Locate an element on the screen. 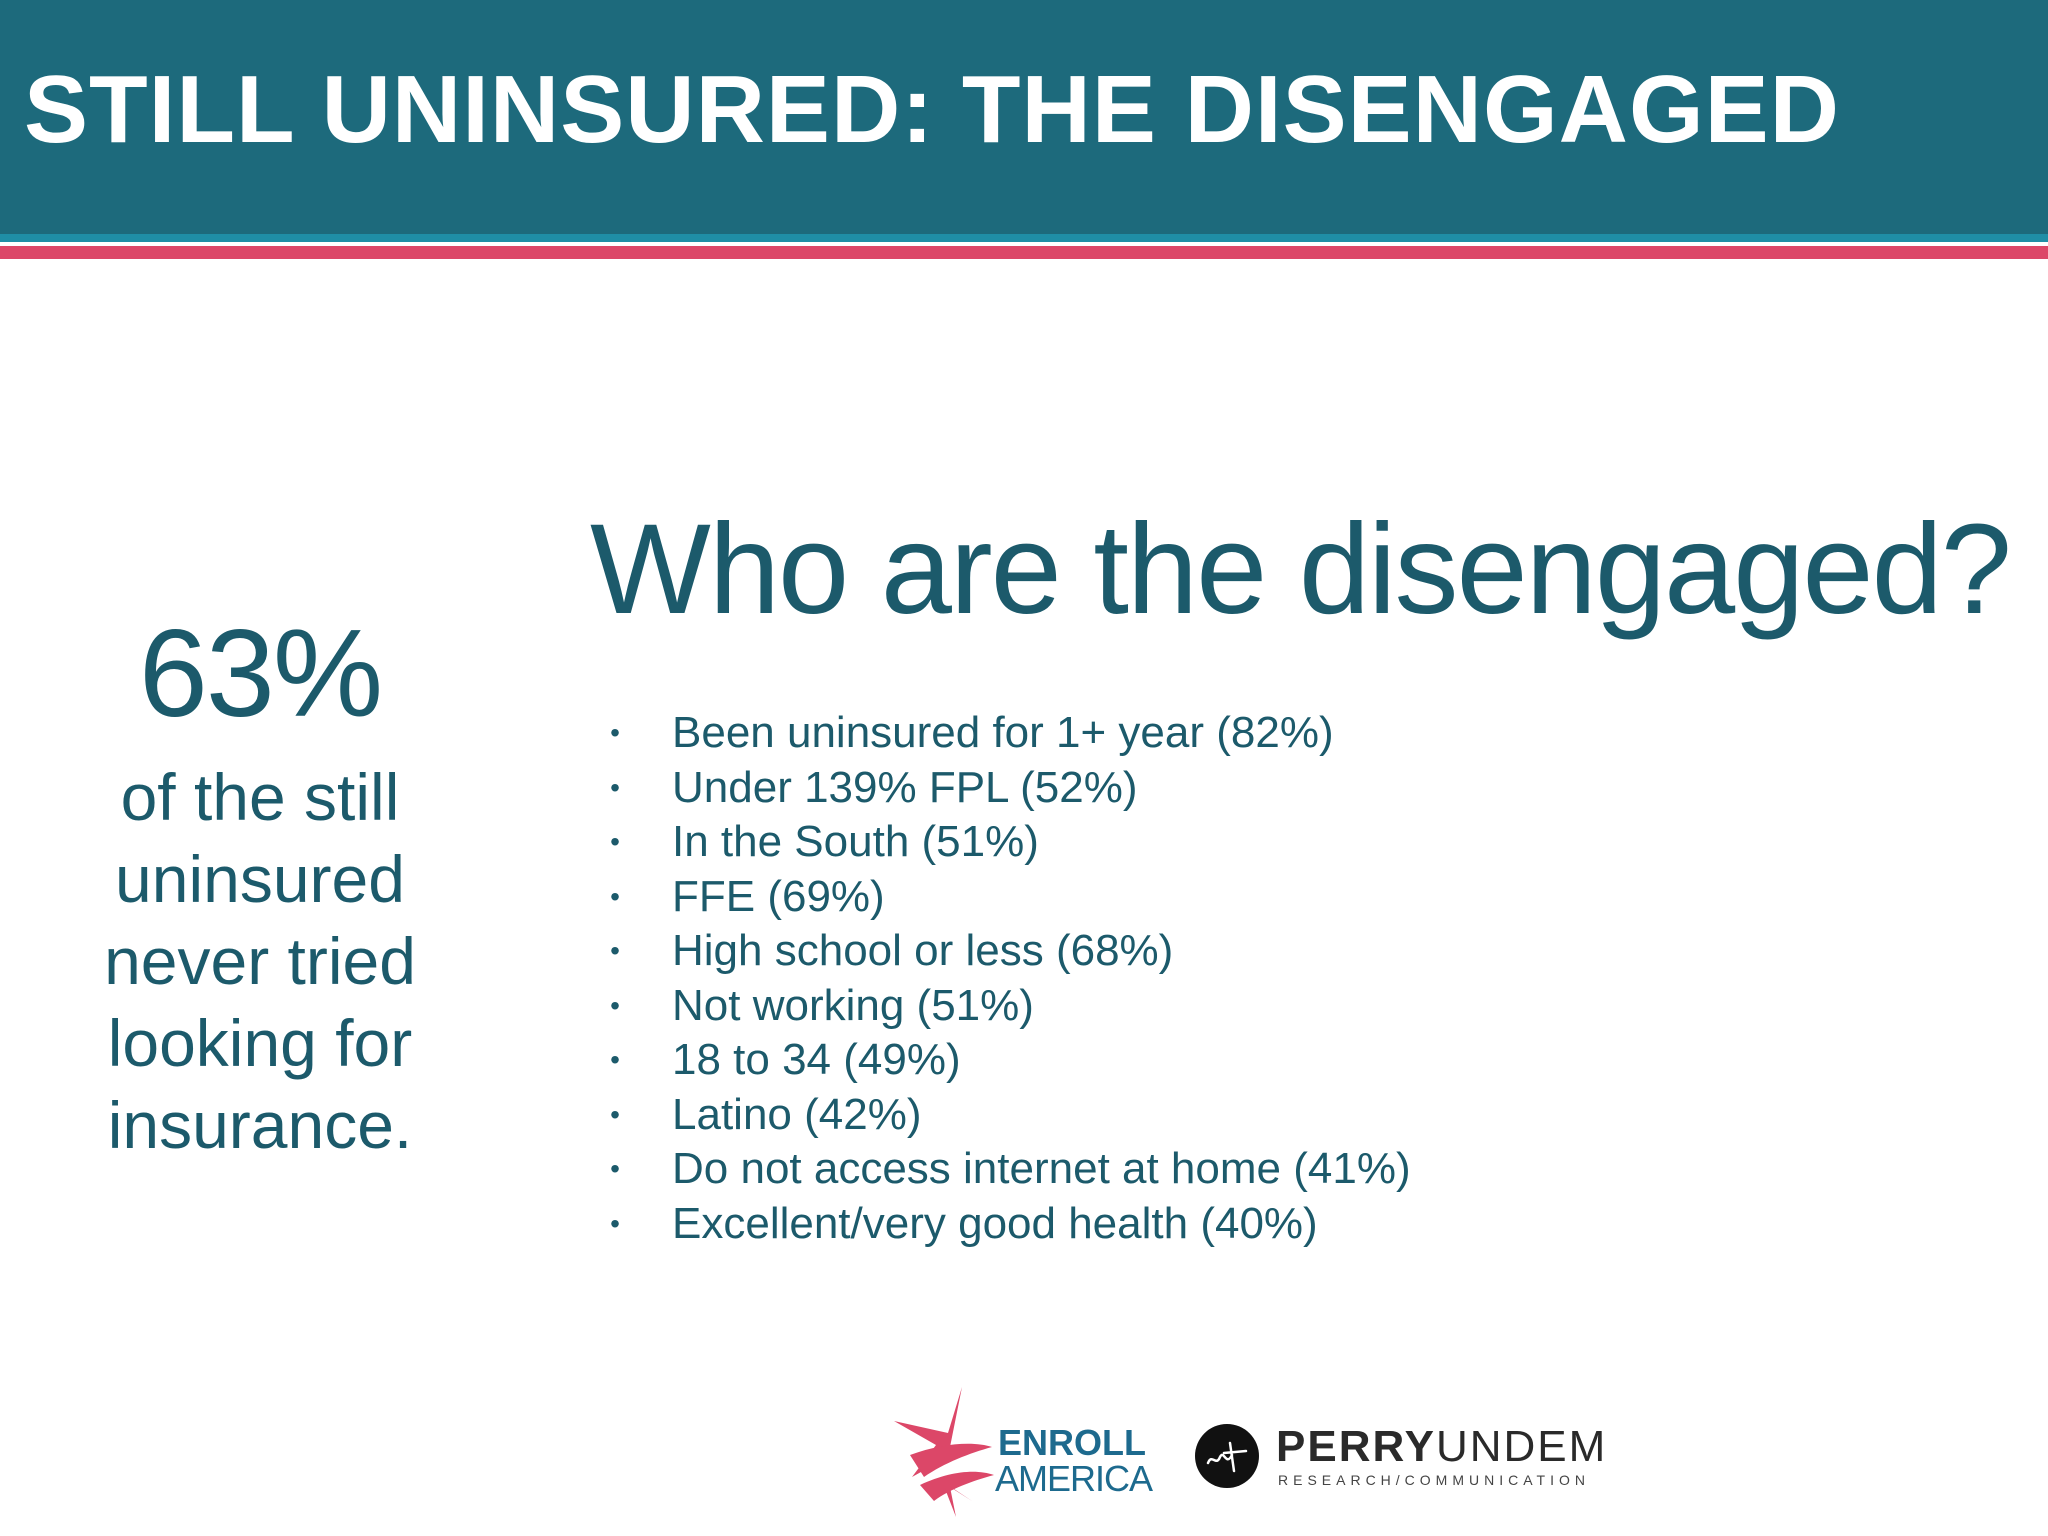  list-item-text: 18 to 34 (49%) is located at coordinates (816, 1059).